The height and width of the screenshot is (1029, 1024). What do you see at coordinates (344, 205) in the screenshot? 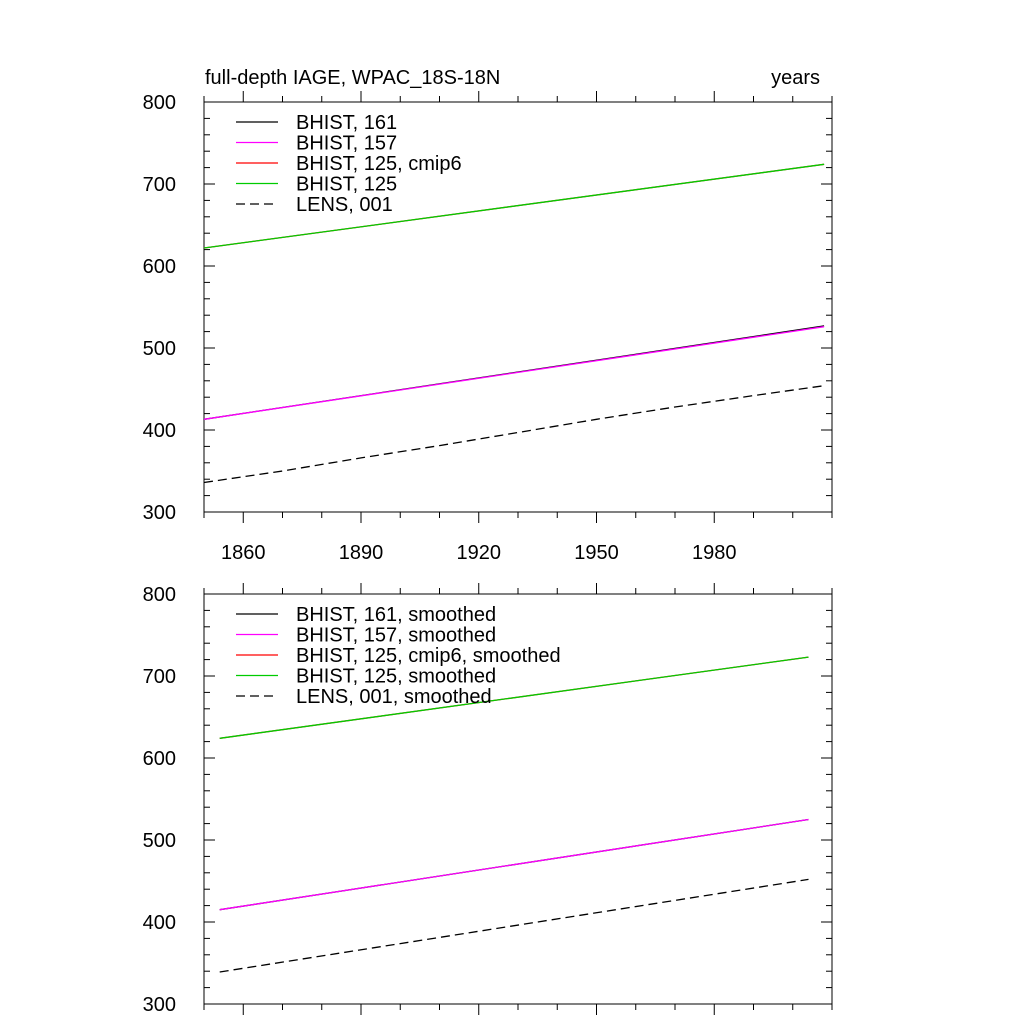
I see `legend-label: LENS, 001` at bounding box center [344, 205].